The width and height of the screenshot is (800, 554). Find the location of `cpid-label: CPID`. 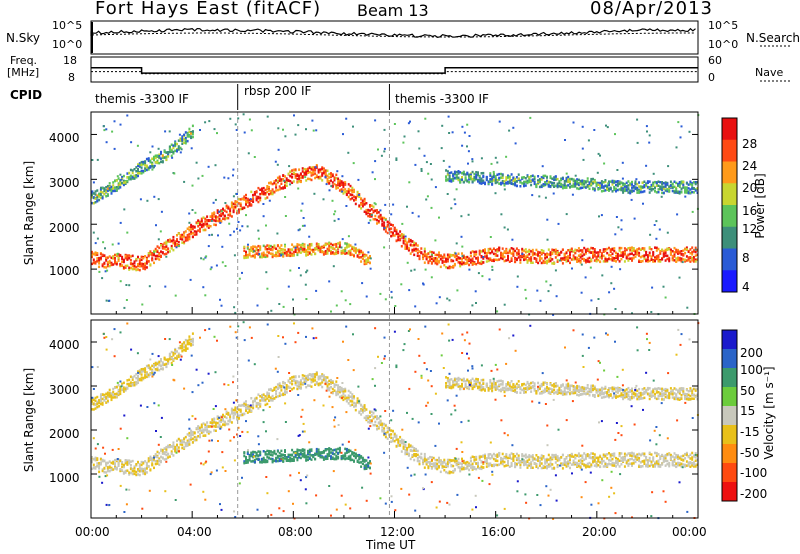

cpid-label: CPID is located at coordinates (26, 95).